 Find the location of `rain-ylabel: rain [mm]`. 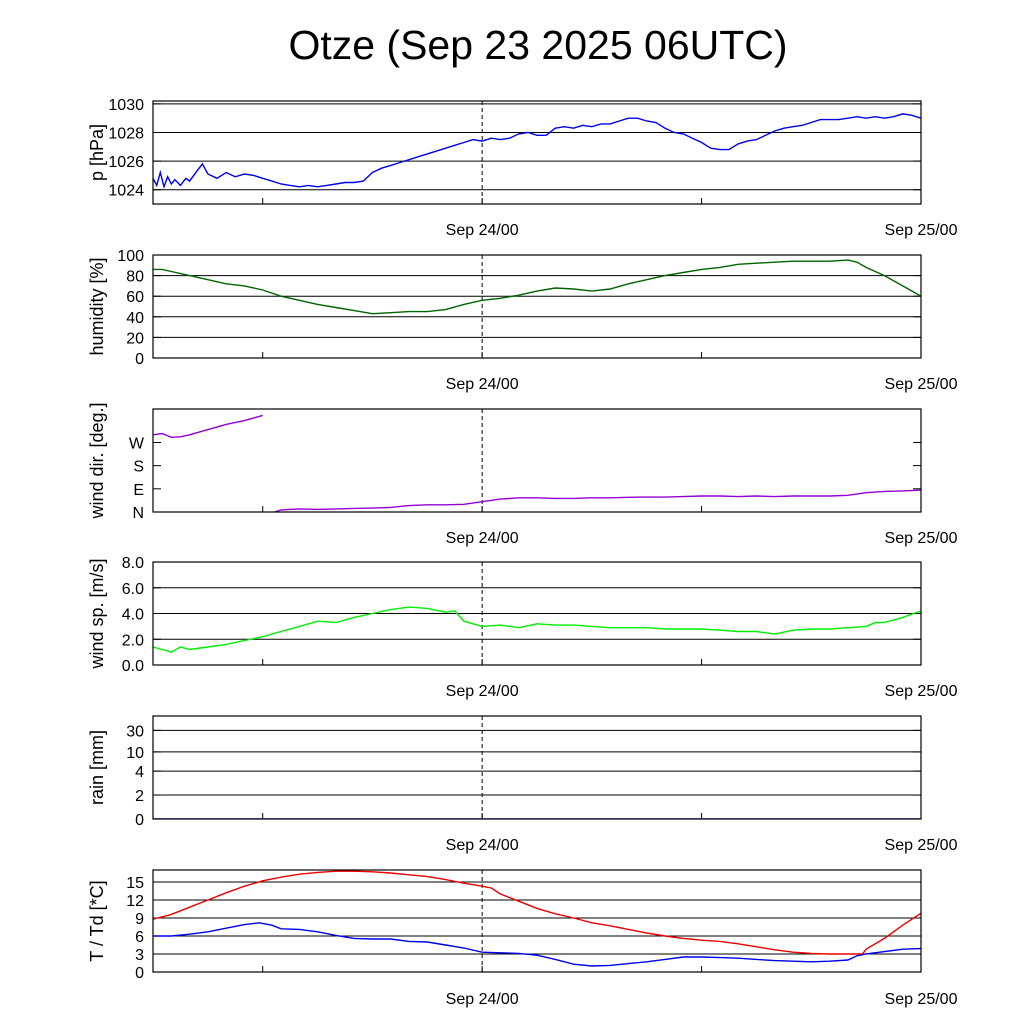

rain-ylabel: rain [mm] is located at coordinates (97, 767).